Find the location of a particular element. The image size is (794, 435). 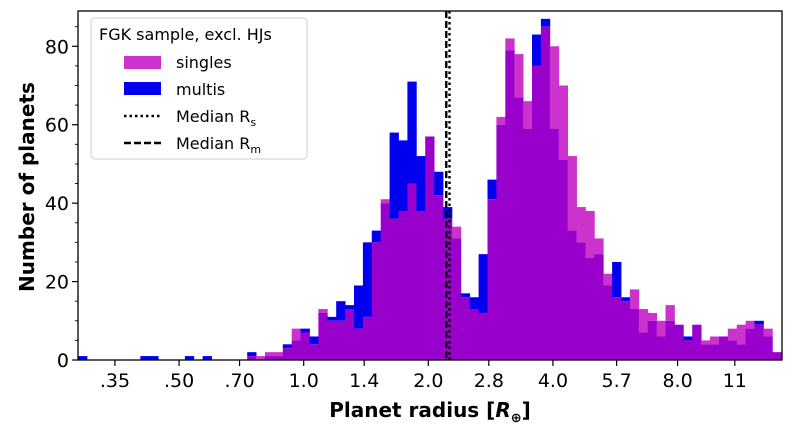

x-tick-label: 11 is located at coordinates (735, 381).